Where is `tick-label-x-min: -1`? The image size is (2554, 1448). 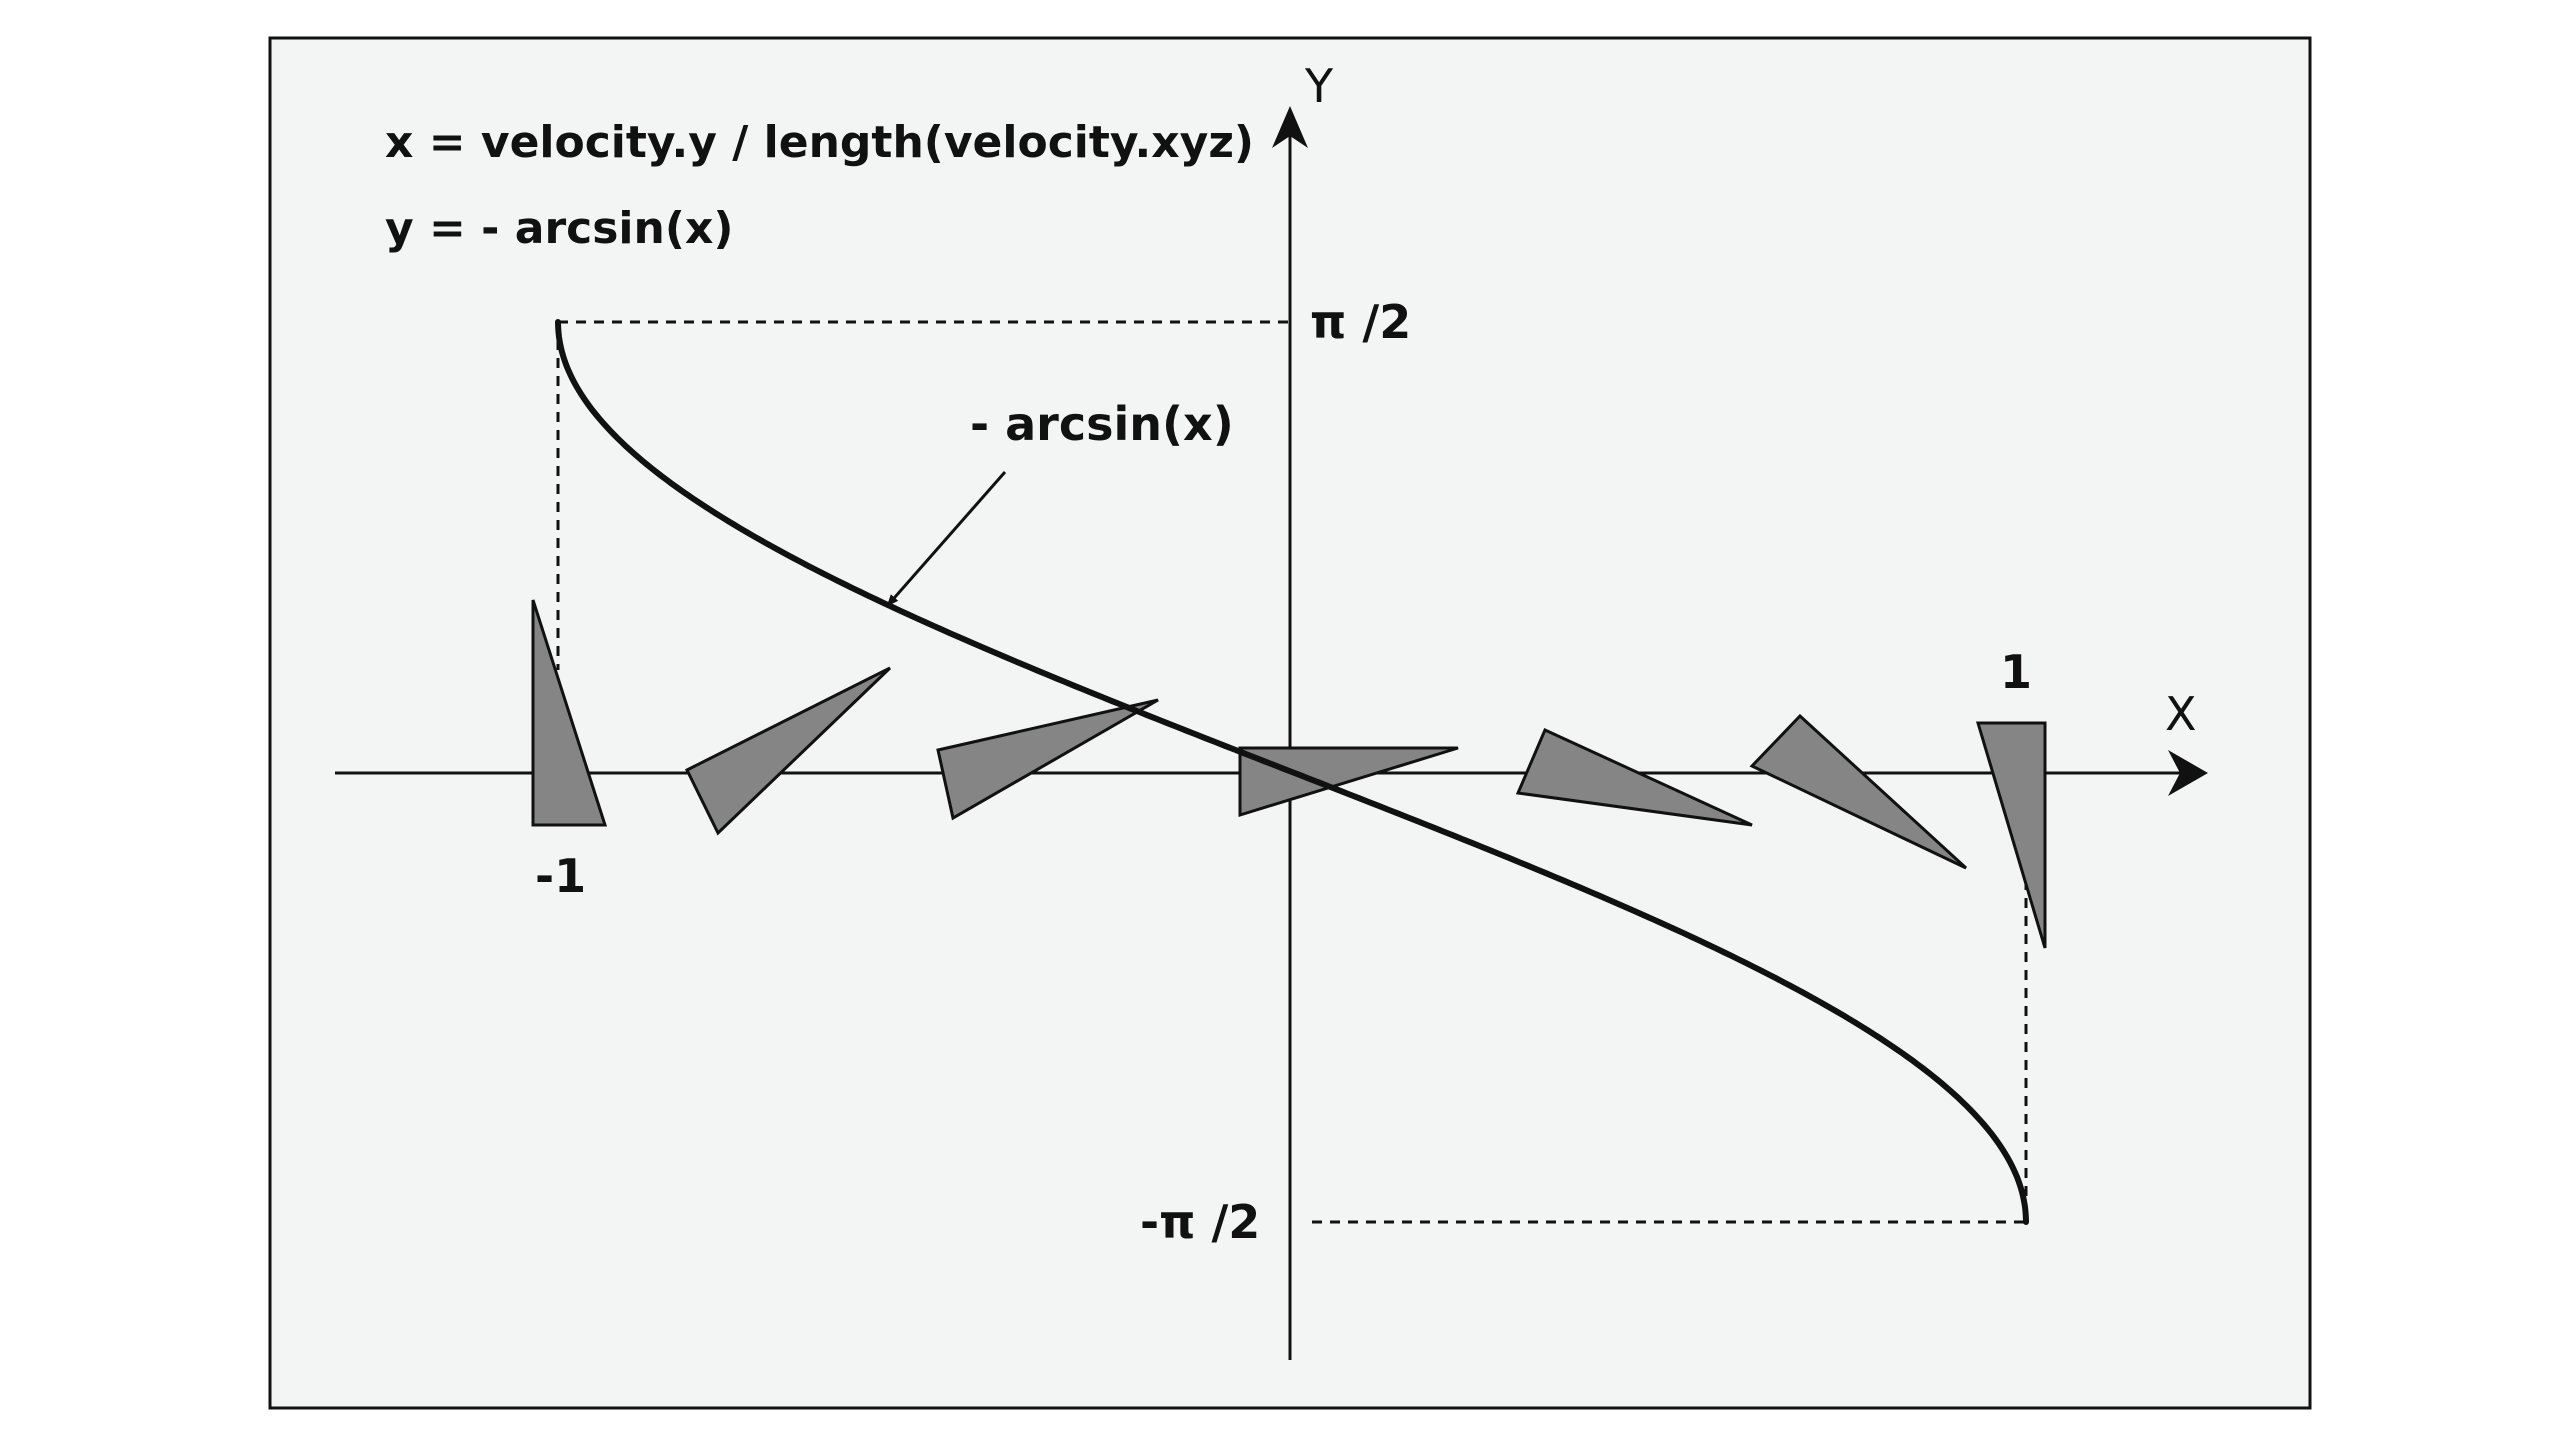 tick-label-x-min: -1 is located at coordinates (560, 876).